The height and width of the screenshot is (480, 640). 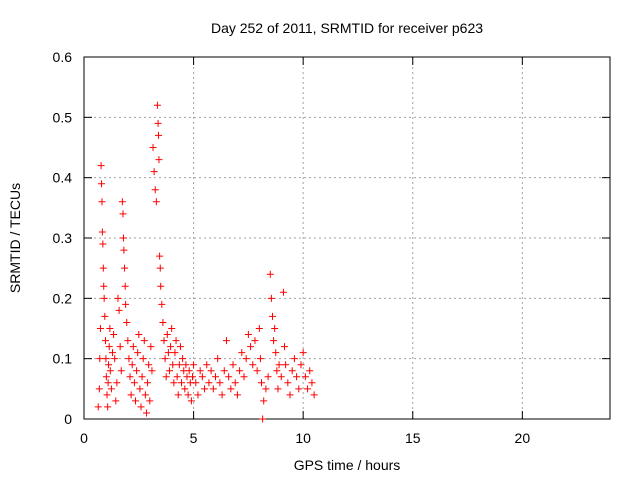 What do you see at coordinates (84, 438) in the screenshot?
I see `x-tick-label: 0` at bounding box center [84, 438].